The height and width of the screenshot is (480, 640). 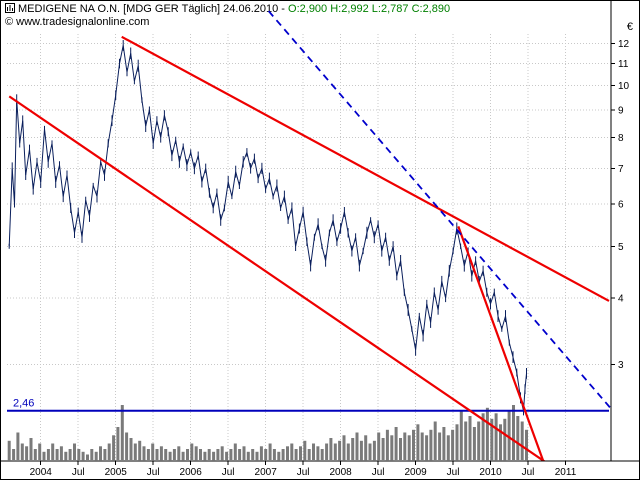 I want to click on y-axis-label: 3, so click(x=621, y=365).